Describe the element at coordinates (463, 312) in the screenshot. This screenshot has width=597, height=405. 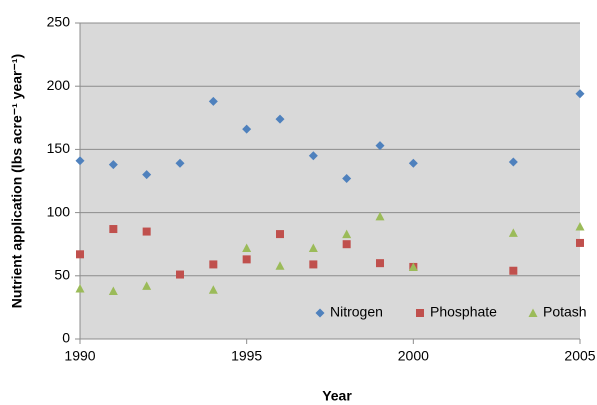
I see `legend-label: Phosphate` at that location.